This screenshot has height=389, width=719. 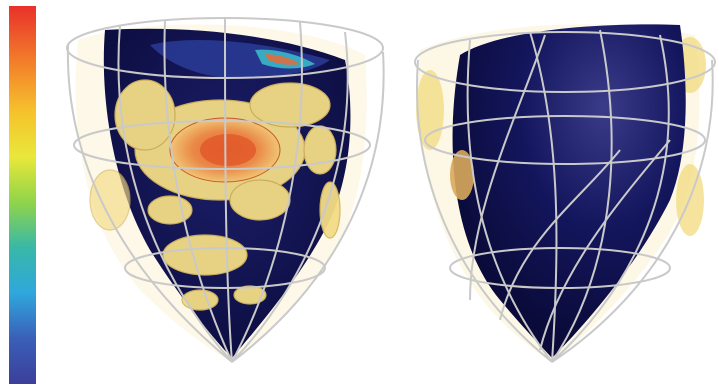 What do you see at coordinates (22, 195) in the screenshot?
I see `colormap-legend-bar` at bounding box center [22, 195].